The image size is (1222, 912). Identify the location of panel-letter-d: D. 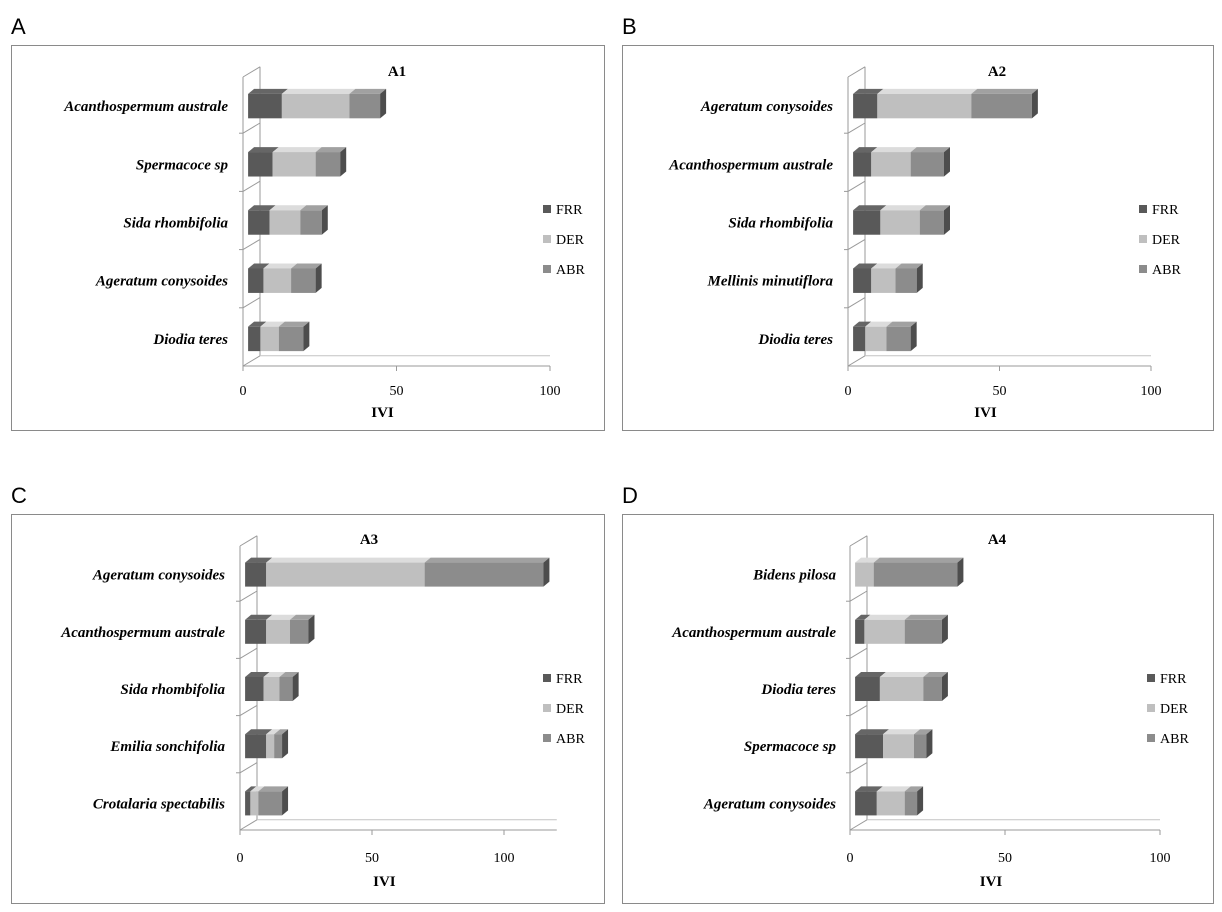
(630, 495).